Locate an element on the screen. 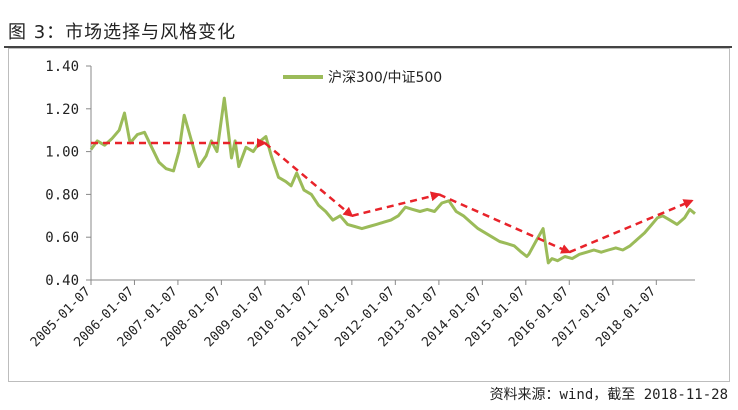  y-tick-label: 1.20 is located at coordinates (62, 110).